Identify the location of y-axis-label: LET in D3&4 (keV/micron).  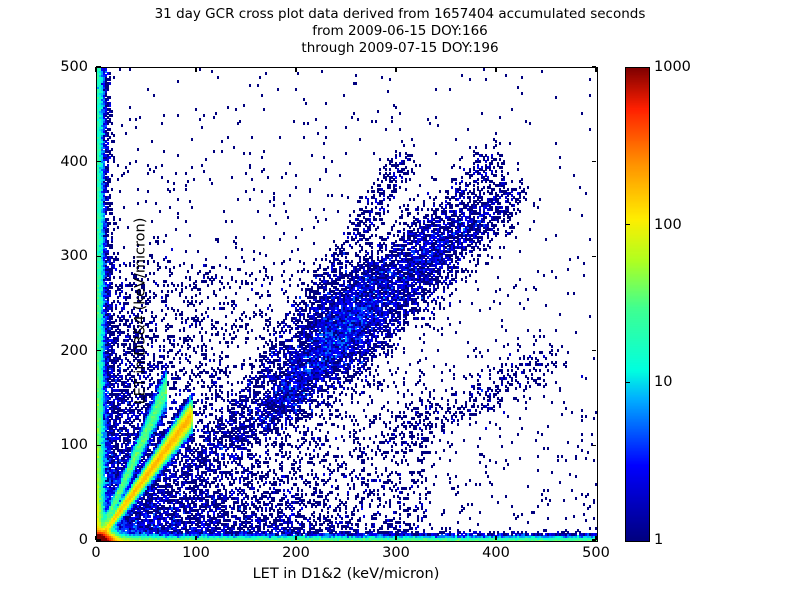
(140, 311).